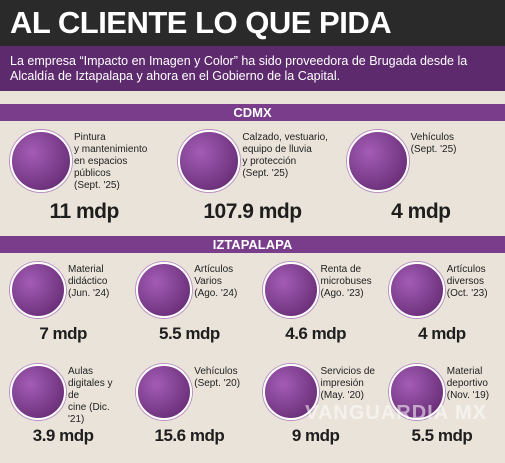 Image resolution: width=505 pixels, height=463 pixels. Describe the element at coordinates (252, 211) in the screenshot. I see `item-amount: 107.9 mdp` at that location.